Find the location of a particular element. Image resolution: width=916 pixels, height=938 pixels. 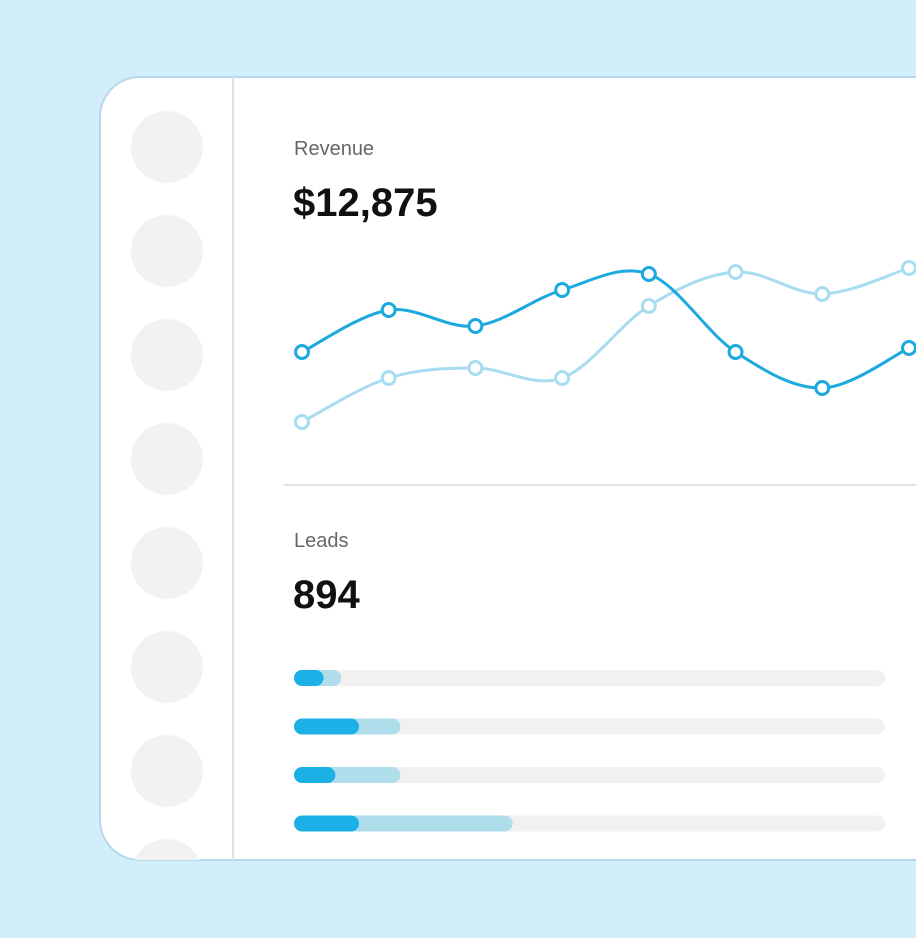

section-title: Leads is located at coordinates (321, 541).